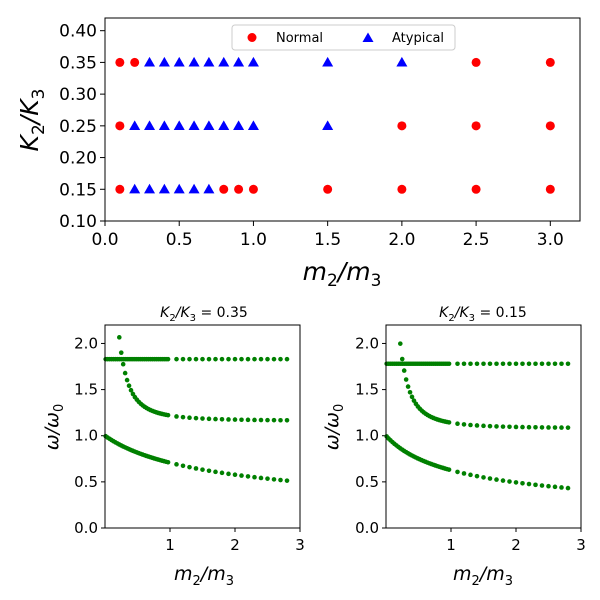  I want to click on top-x-tick-label: 1.0, so click(253, 240).